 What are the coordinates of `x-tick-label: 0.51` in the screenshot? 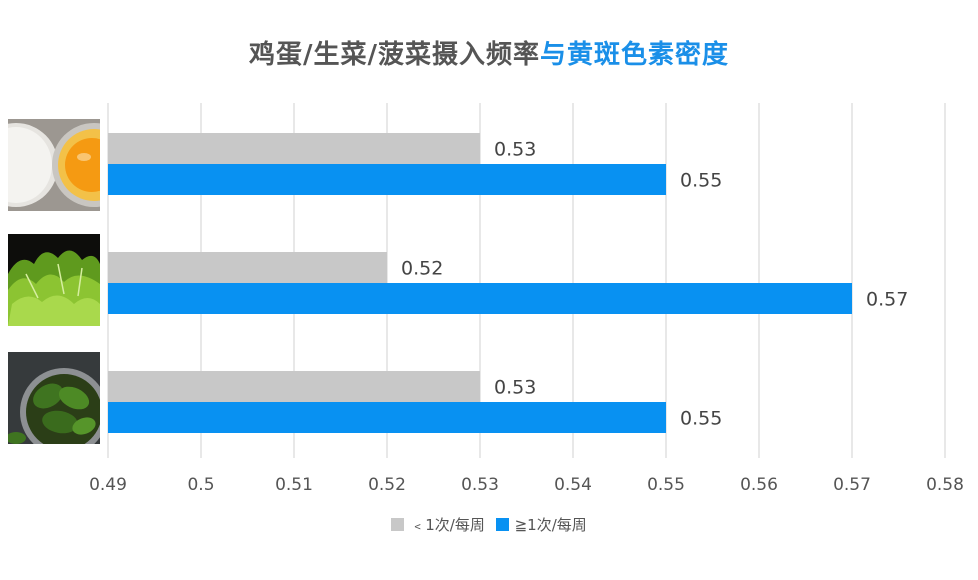 It's located at (294, 485).